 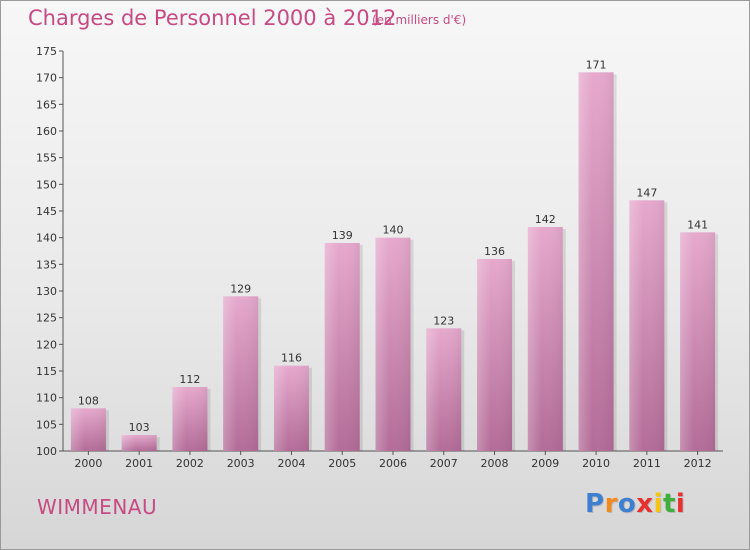 I want to click on logo-letter: r, so click(x=611, y=504).